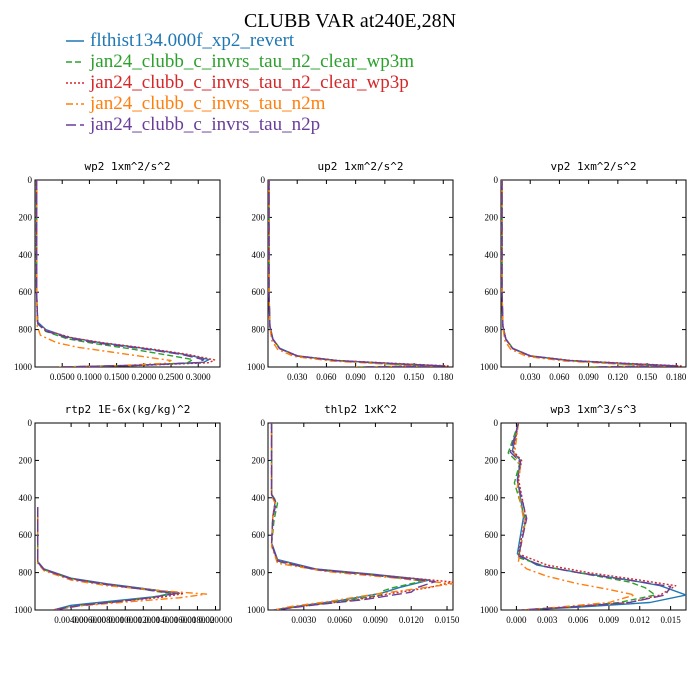  Describe the element at coordinates (128, 409) in the screenshot. I see `panel-title: rtp2 1E-6x(kg/kg)^2` at that location.